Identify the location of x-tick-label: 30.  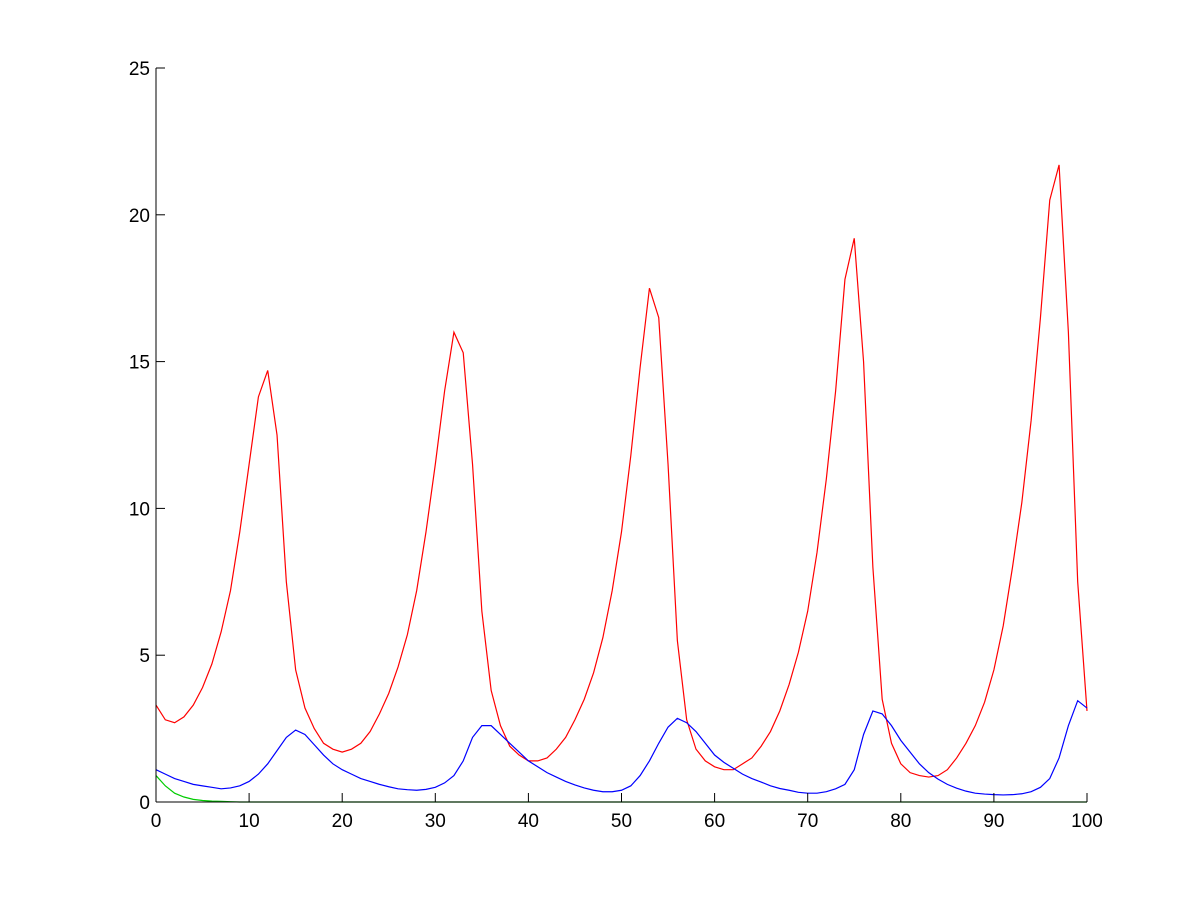
(435, 821).